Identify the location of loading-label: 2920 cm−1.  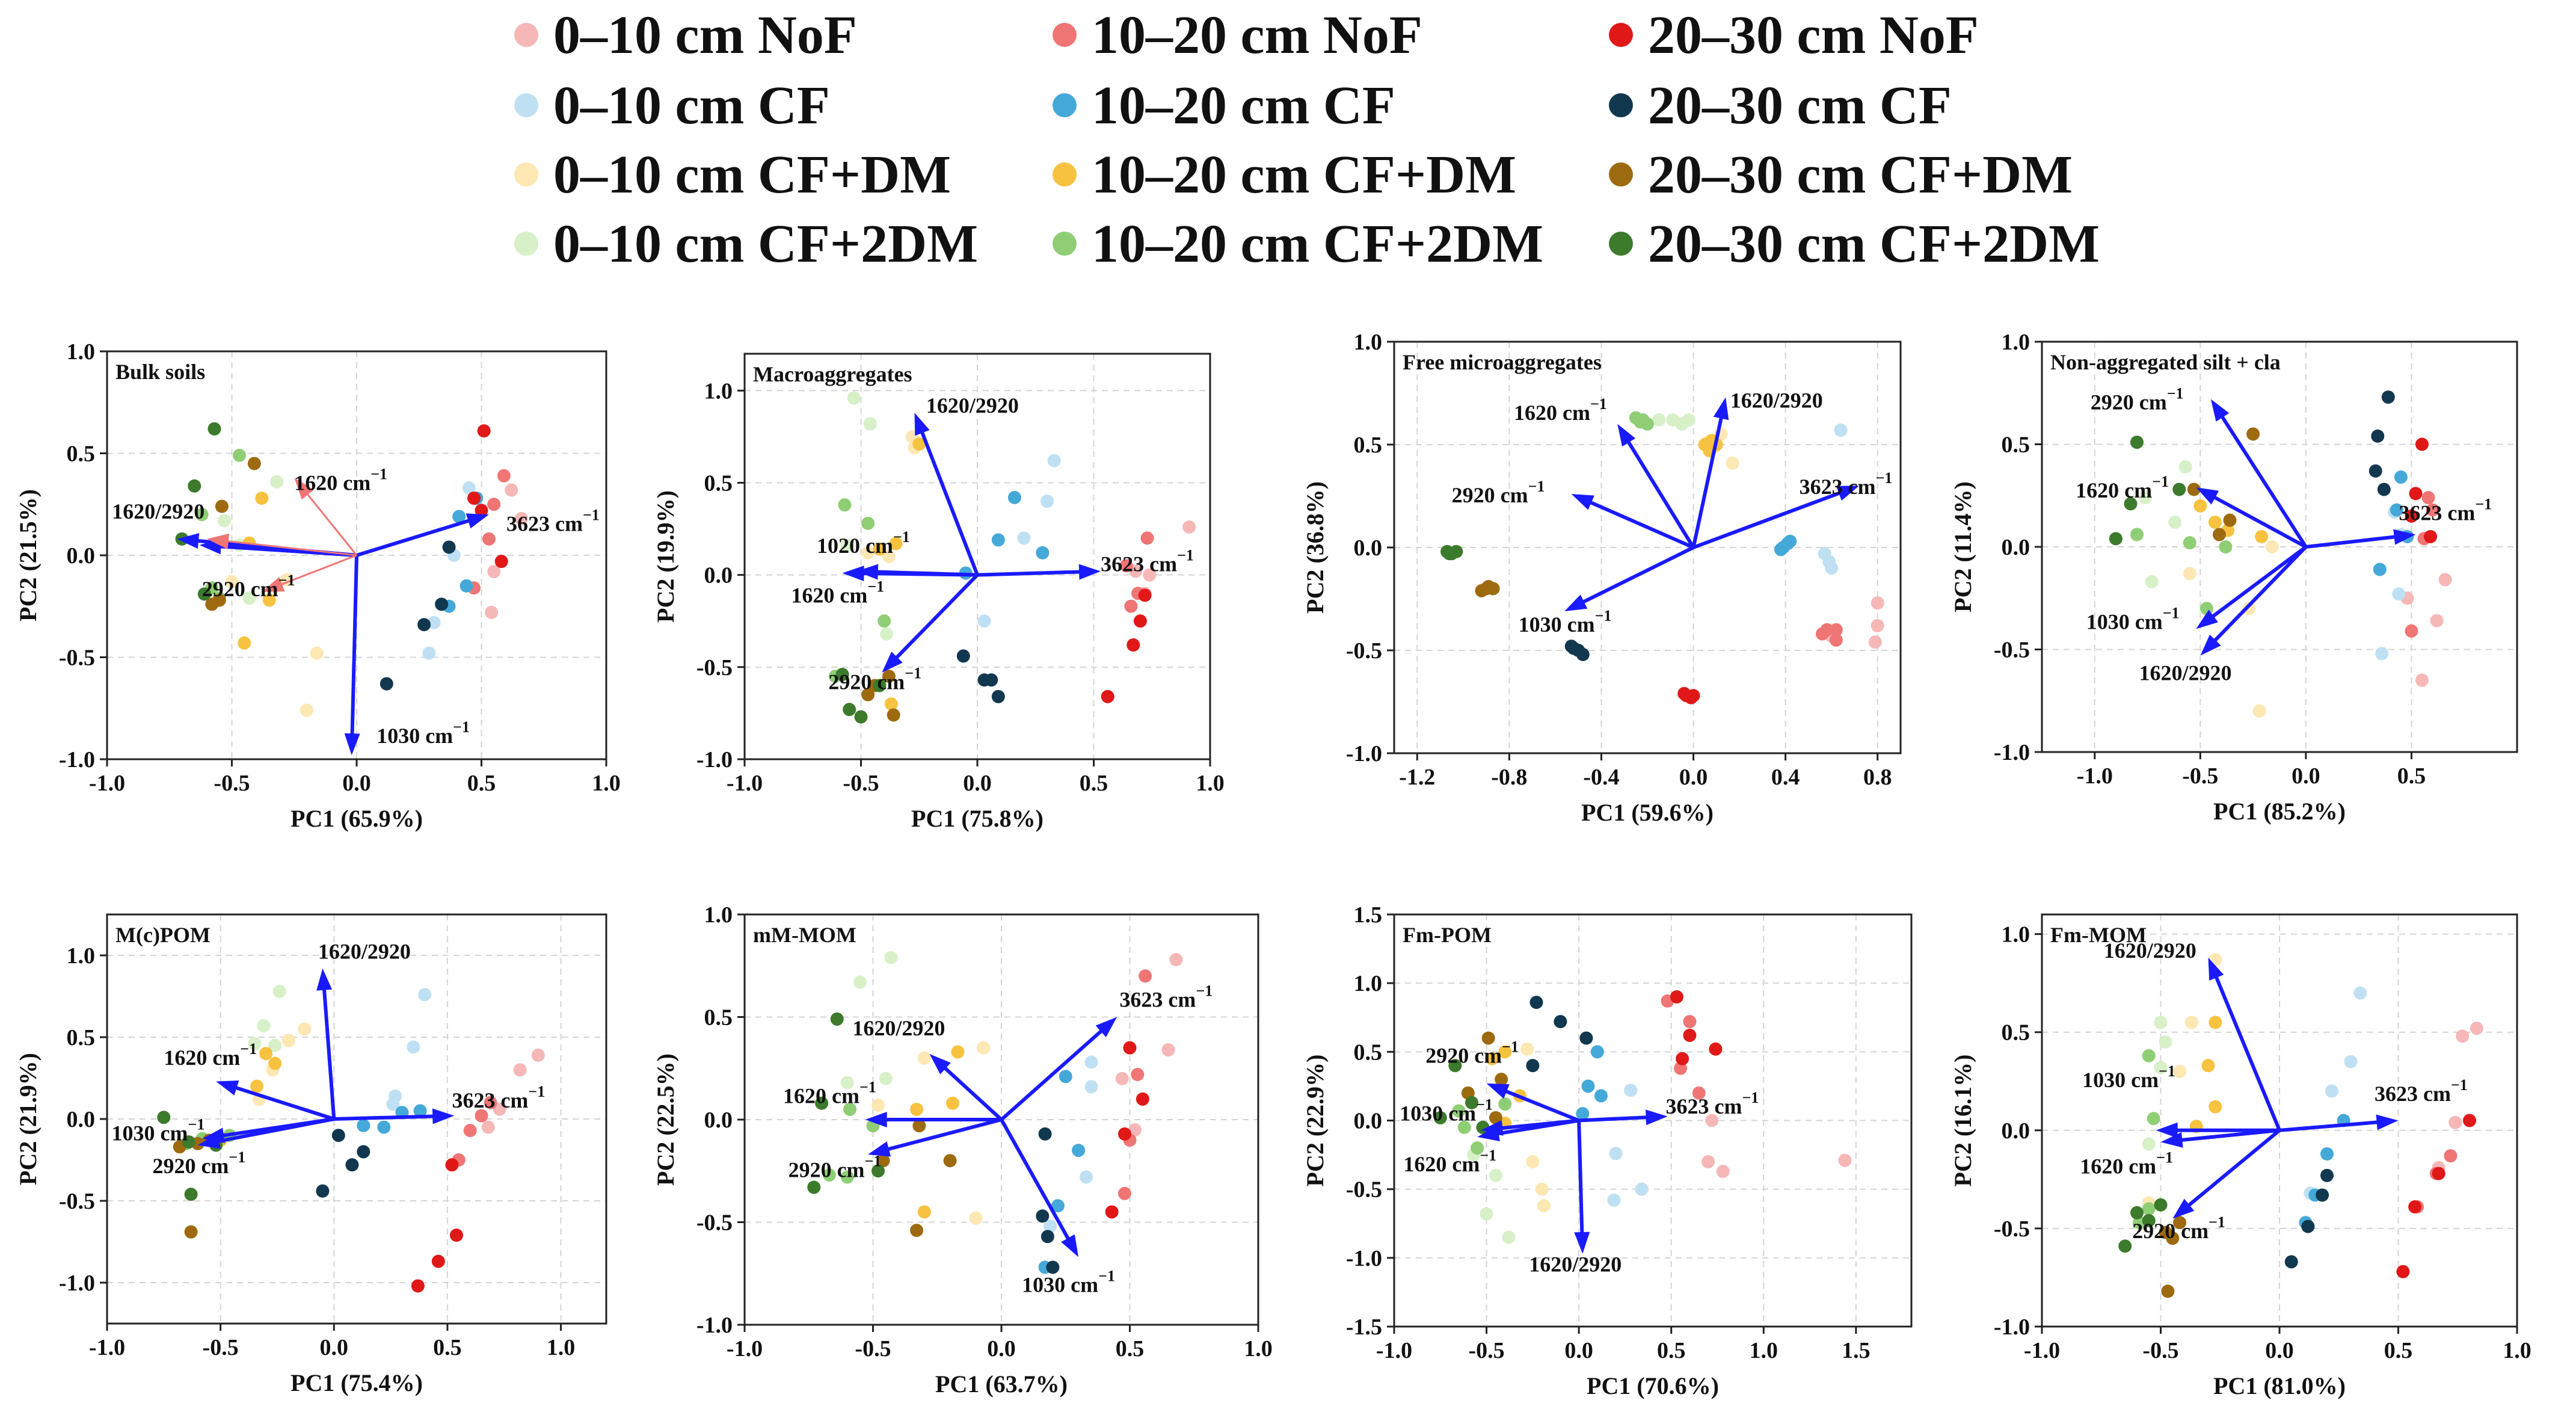
(249, 586).